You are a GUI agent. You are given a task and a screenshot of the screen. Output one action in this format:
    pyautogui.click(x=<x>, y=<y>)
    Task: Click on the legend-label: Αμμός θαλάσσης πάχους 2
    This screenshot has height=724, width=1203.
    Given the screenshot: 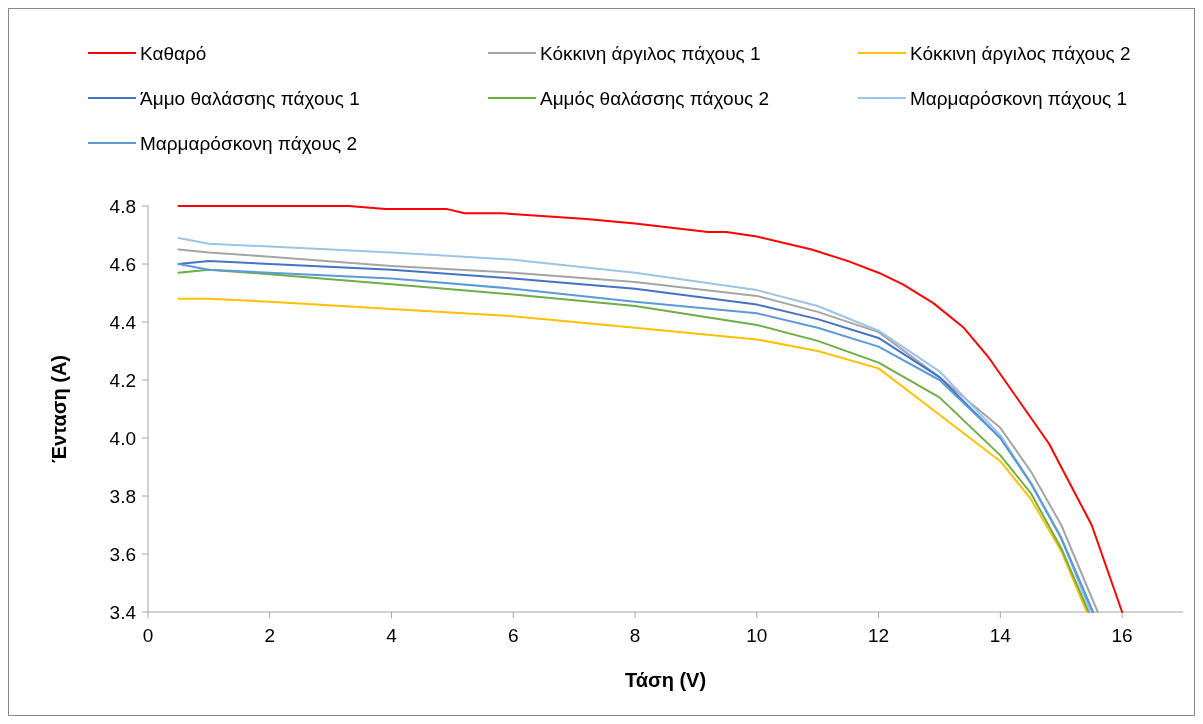 What is the action you would take?
    pyautogui.click(x=655, y=98)
    